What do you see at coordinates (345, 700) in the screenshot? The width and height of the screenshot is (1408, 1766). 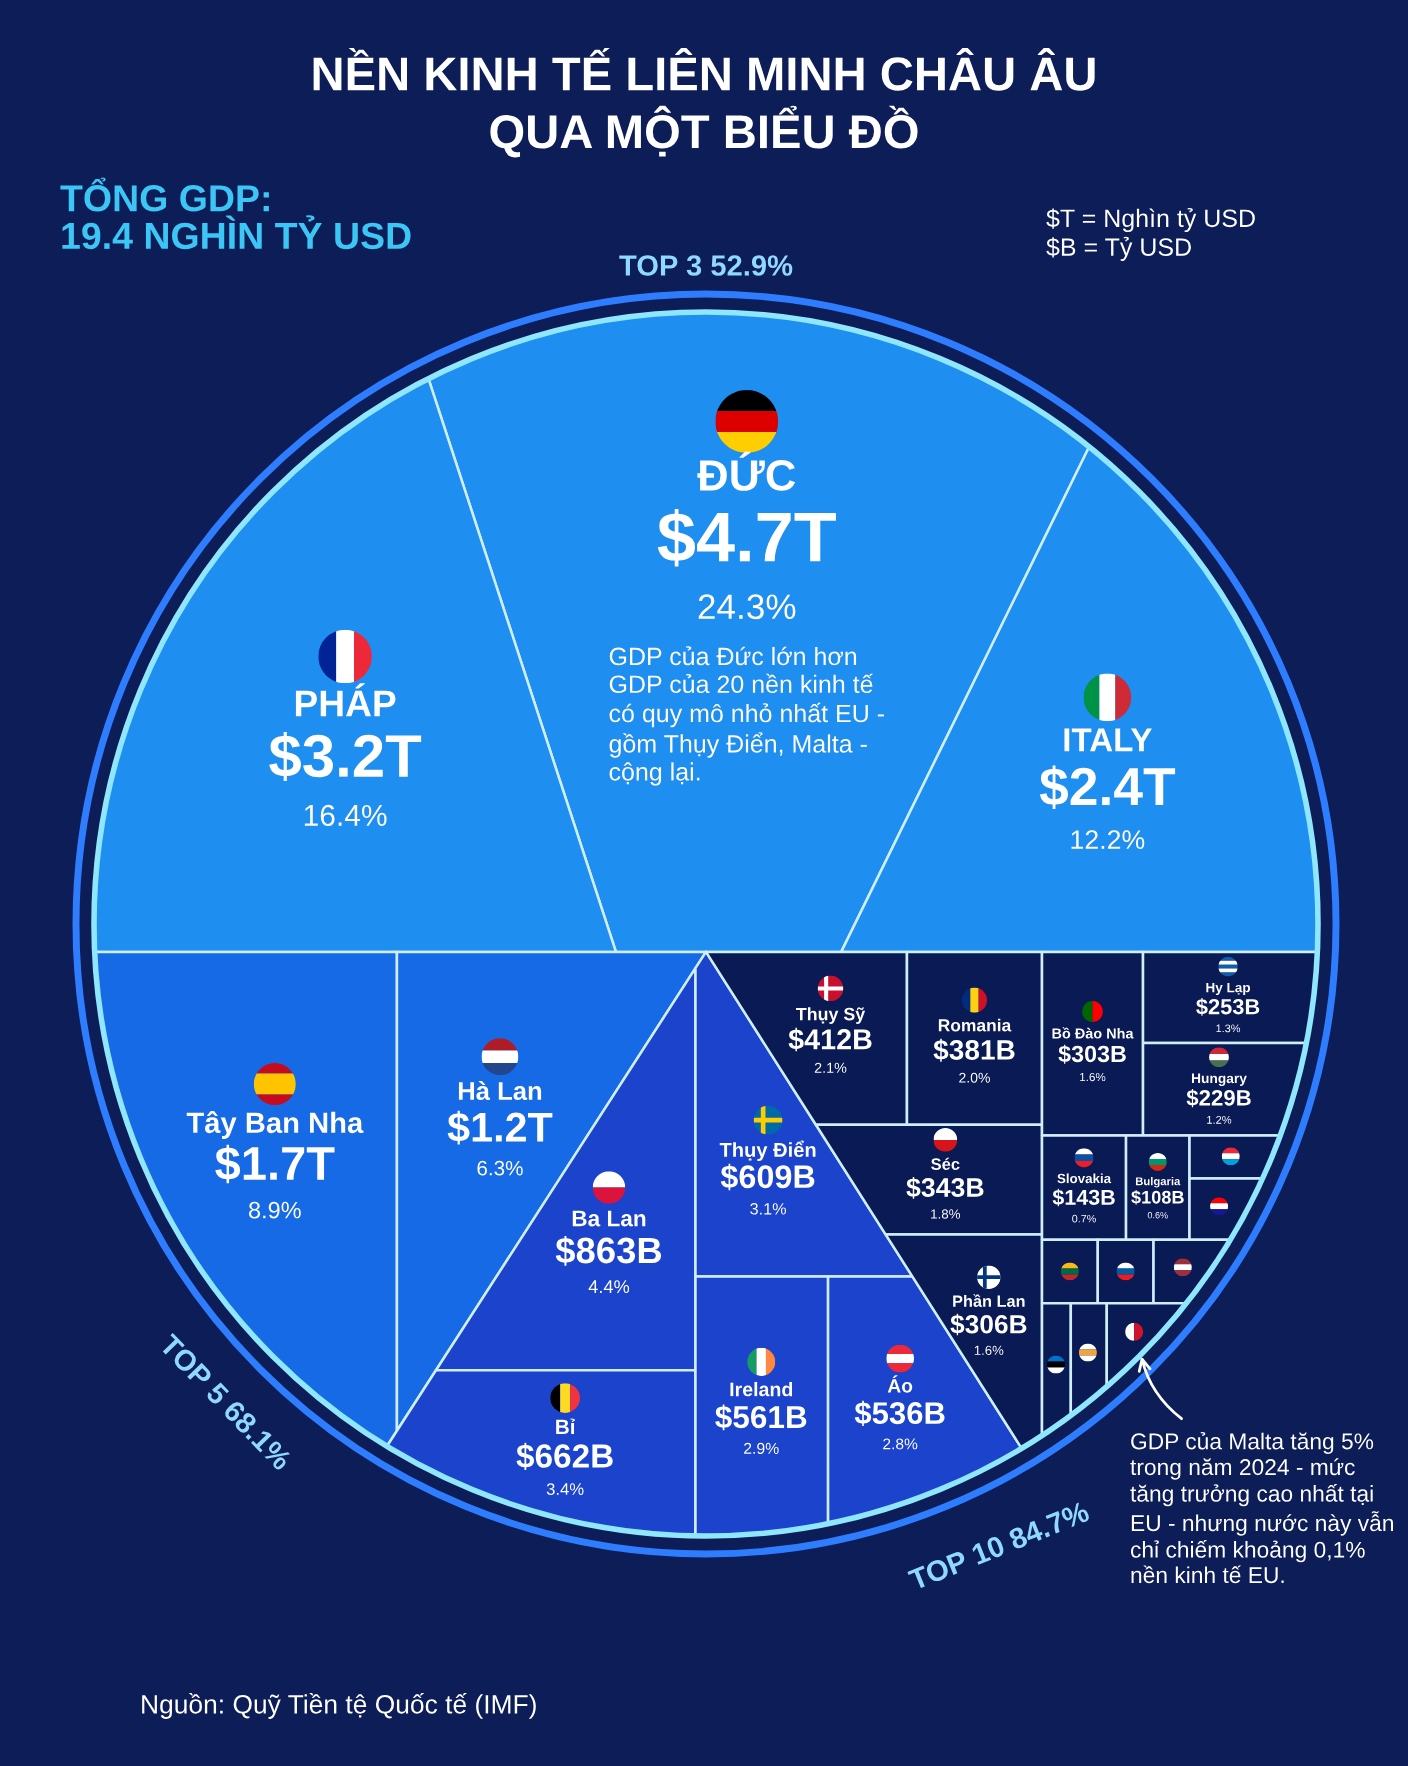 I see `category-label: PHÁP` at bounding box center [345, 700].